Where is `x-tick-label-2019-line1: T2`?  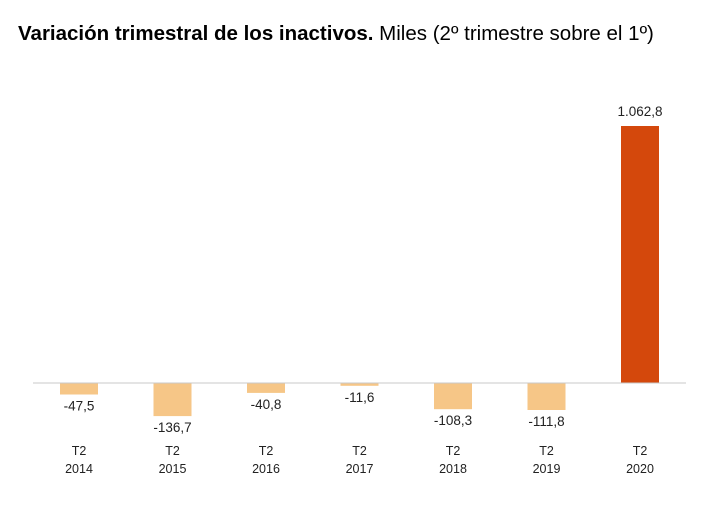
x-tick-label-2019-line1: T2 is located at coordinates (546, 451).